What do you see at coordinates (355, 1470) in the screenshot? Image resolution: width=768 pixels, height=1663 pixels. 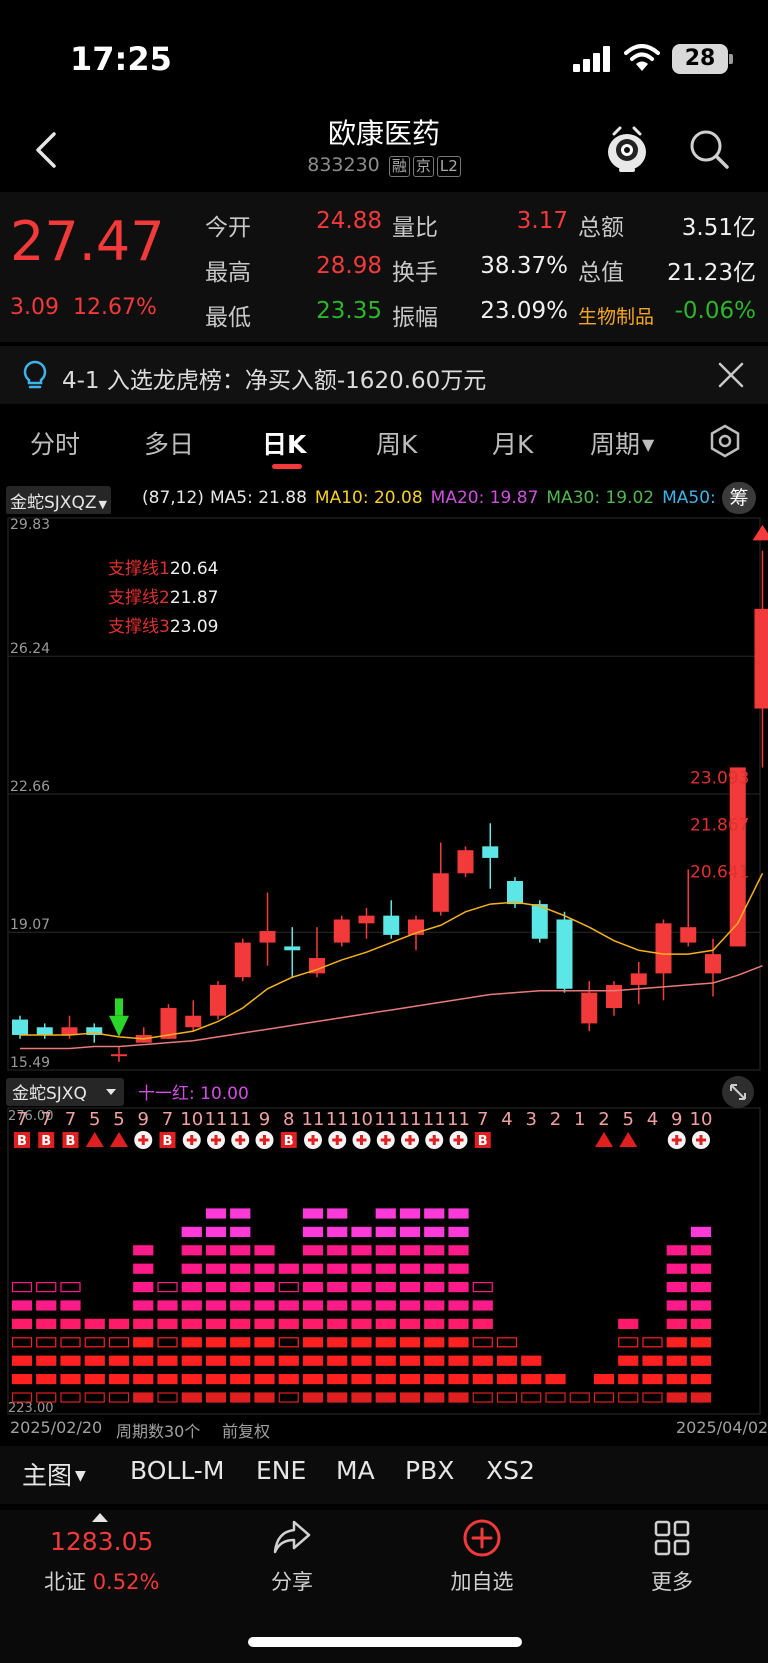 I see `indicator-tab-ma: MA` at bounding box center [355, 1470].